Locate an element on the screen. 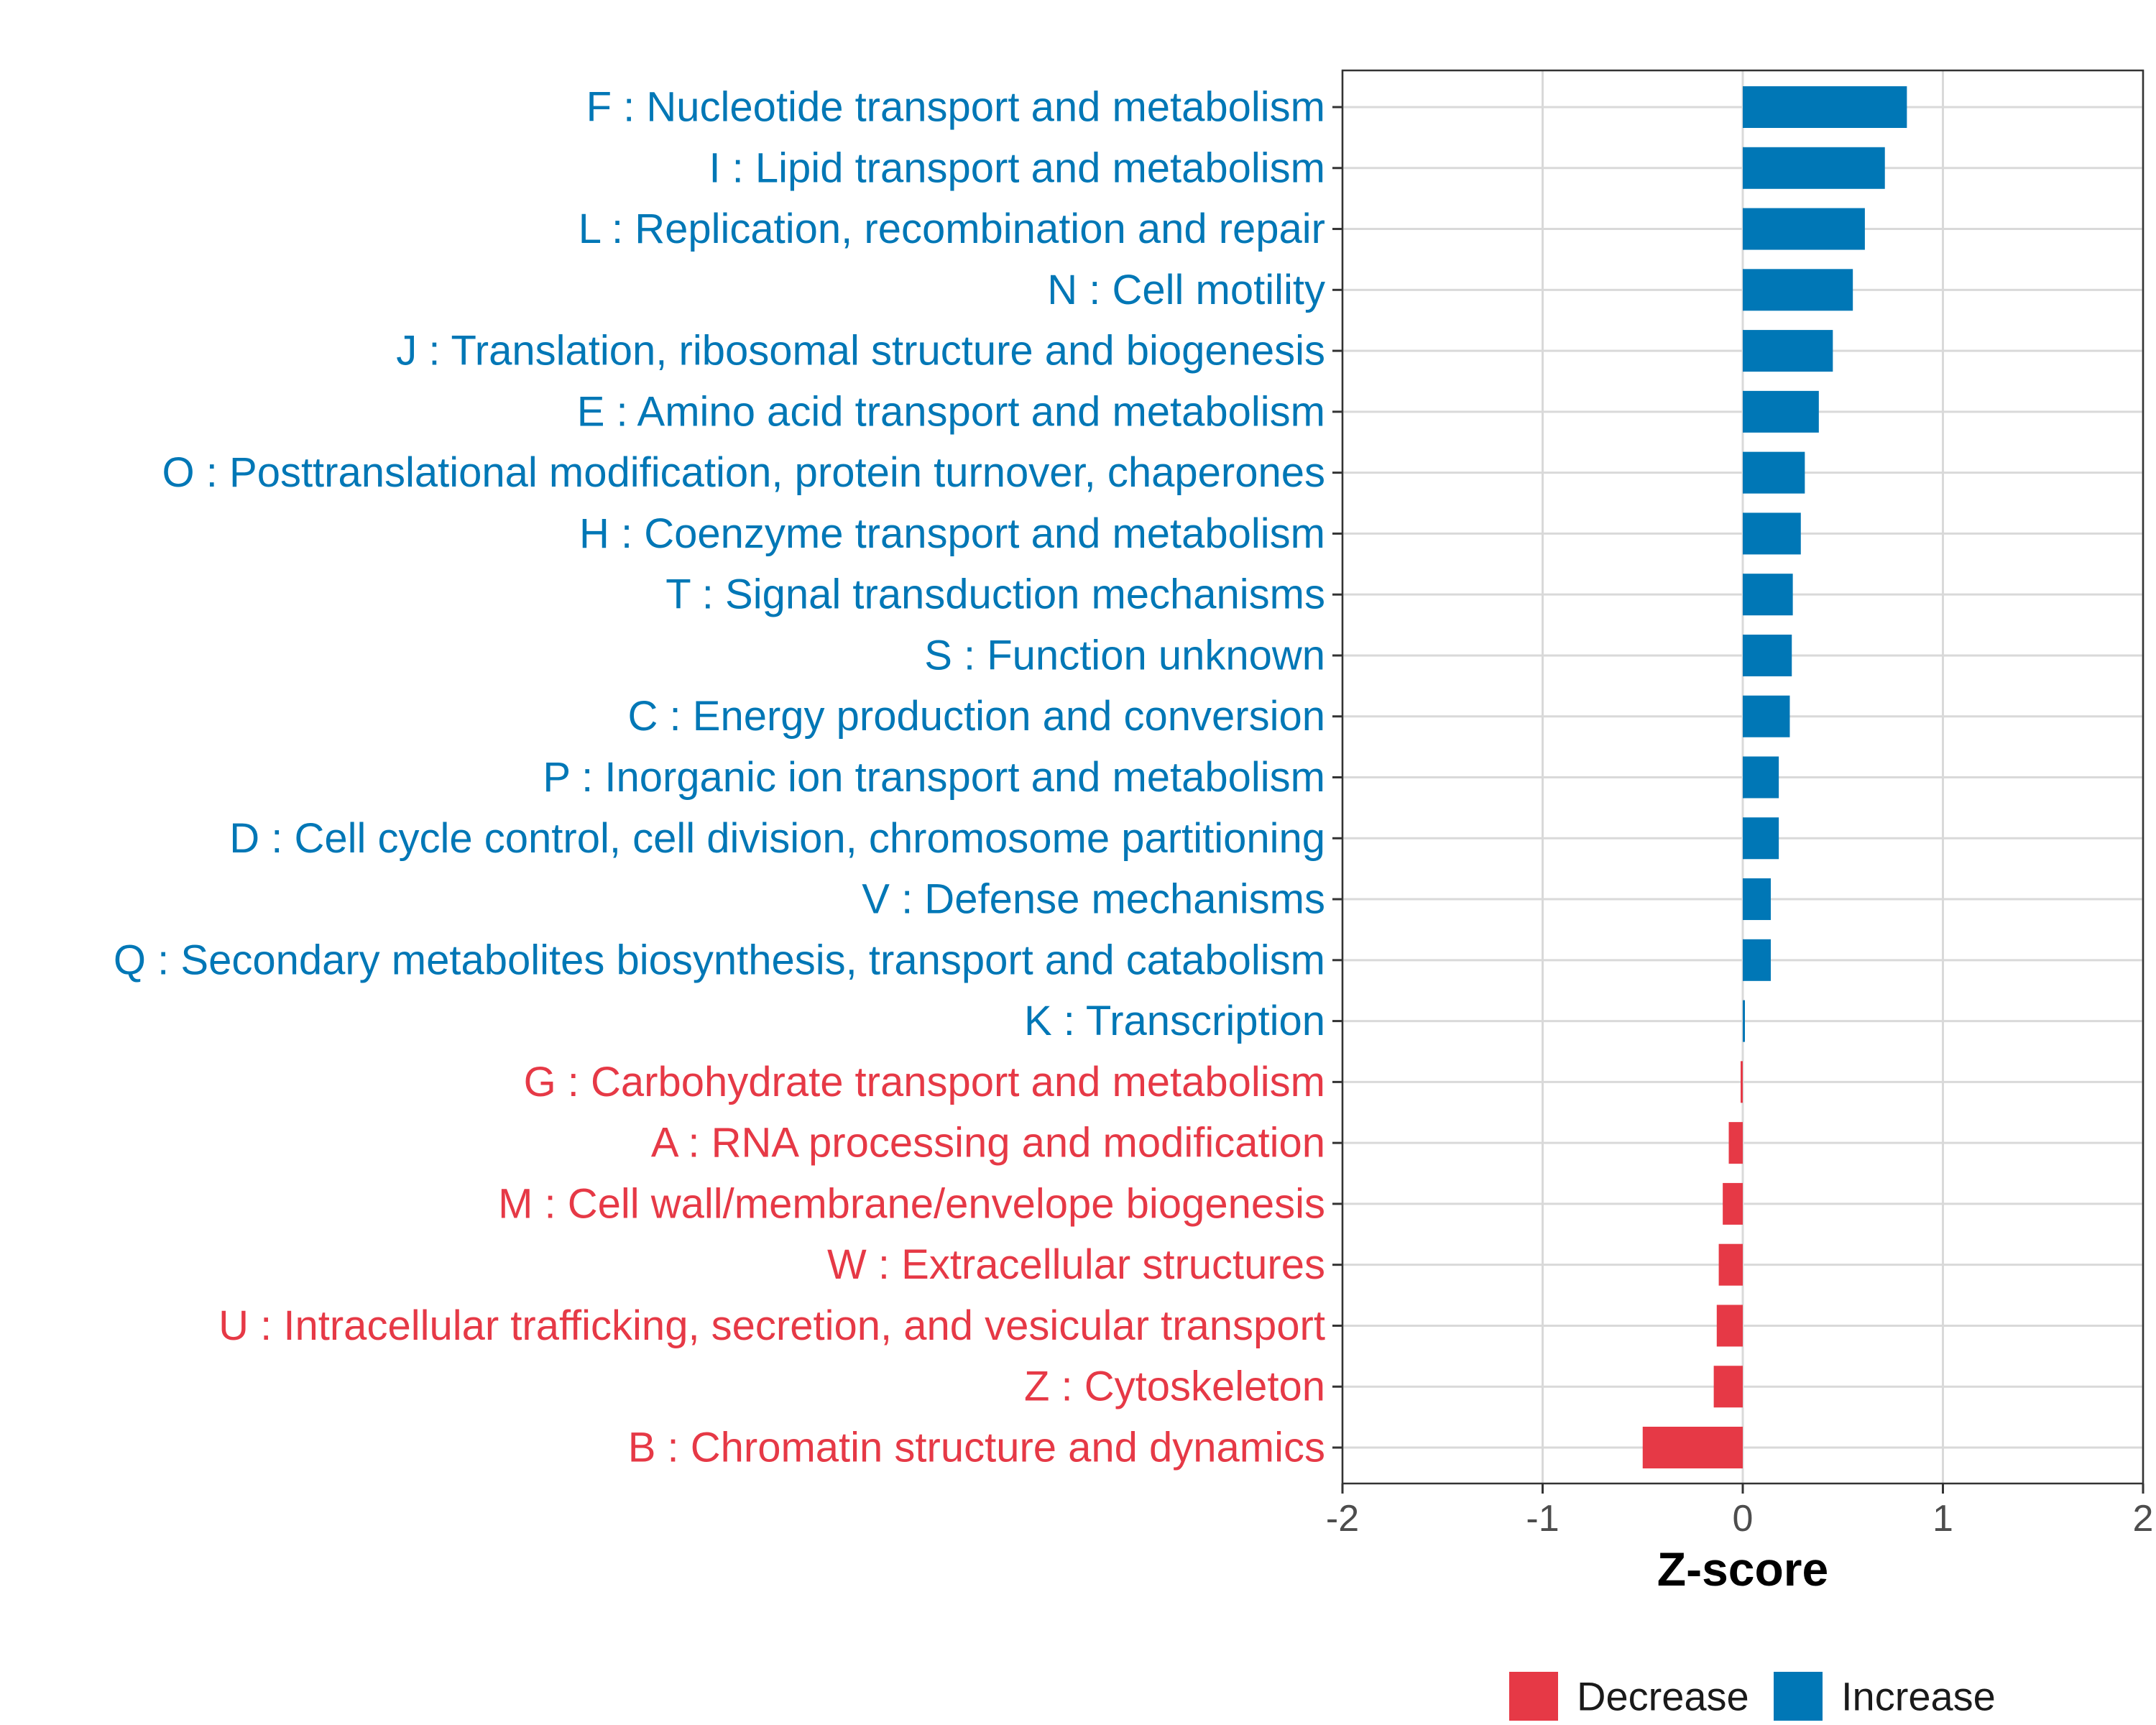 Image resolution: width=2156 pixels, height=1725 pixels. category-label: H : Coenzyme transport and metabolism is located at coordinates (952, 533).